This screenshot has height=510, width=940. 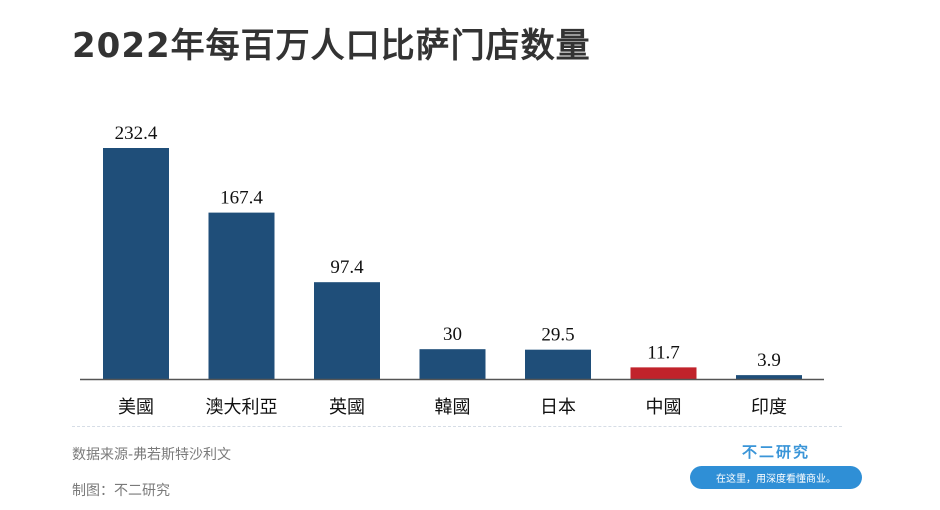 I want to click on category-label-6: 中國, so click(x=664, y=407).